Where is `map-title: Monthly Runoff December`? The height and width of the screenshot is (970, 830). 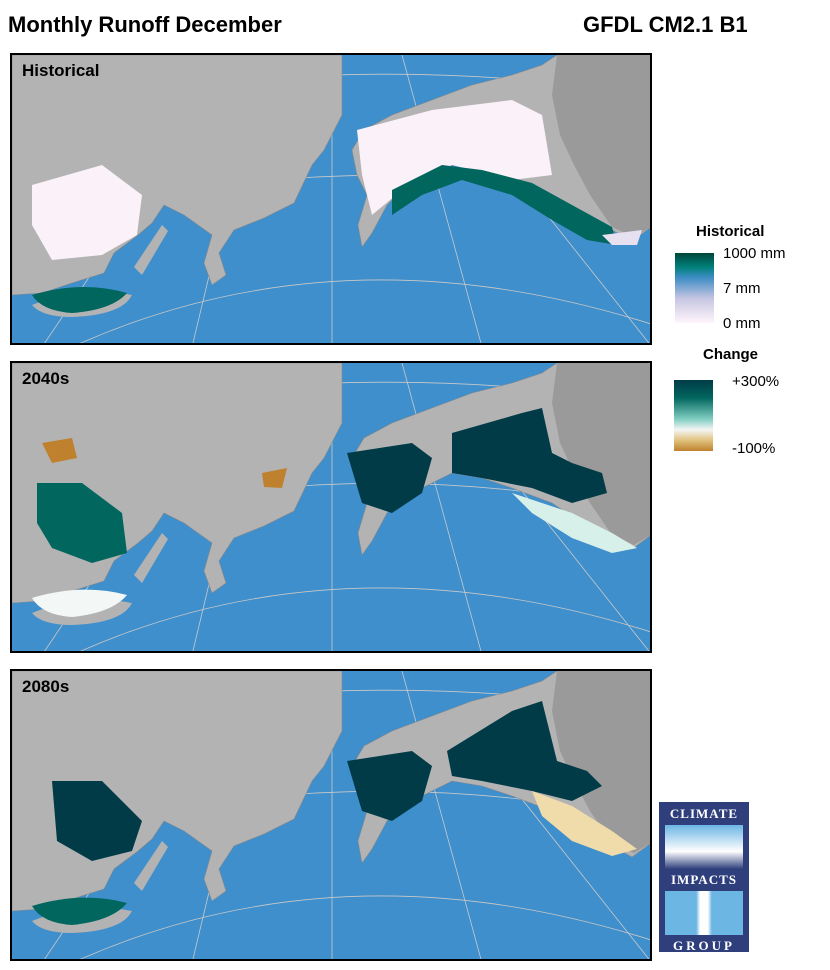
map-title: Monthly Runoff December is located at coordinates (145, 24).